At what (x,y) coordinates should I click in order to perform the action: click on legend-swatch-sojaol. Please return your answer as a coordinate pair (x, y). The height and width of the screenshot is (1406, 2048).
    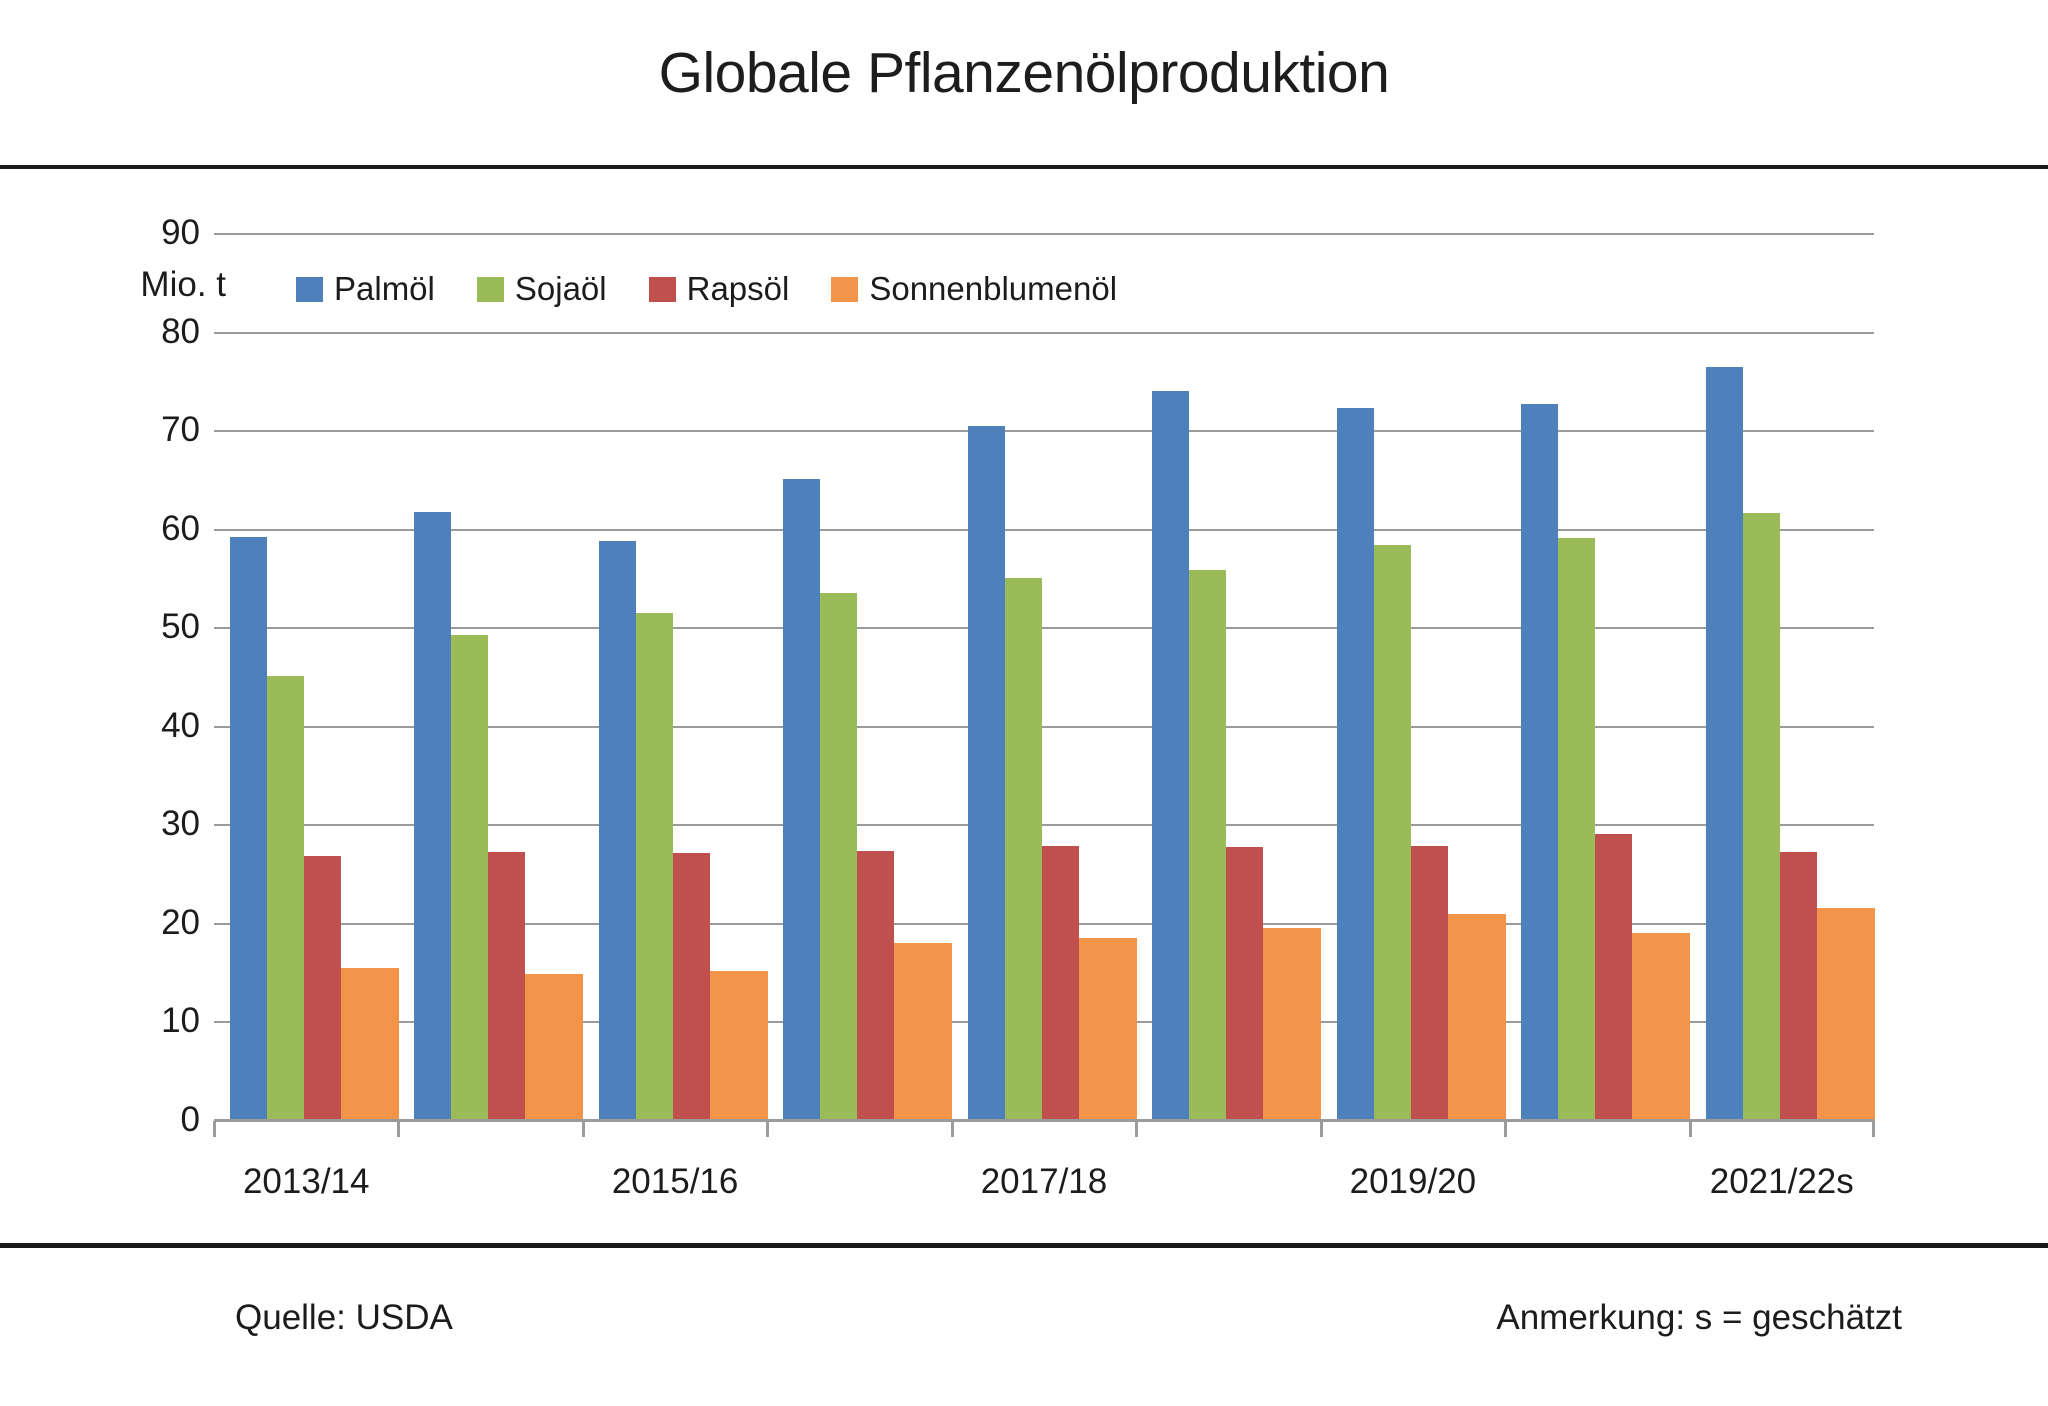
    Looking at the image, I should click on (490, 289).